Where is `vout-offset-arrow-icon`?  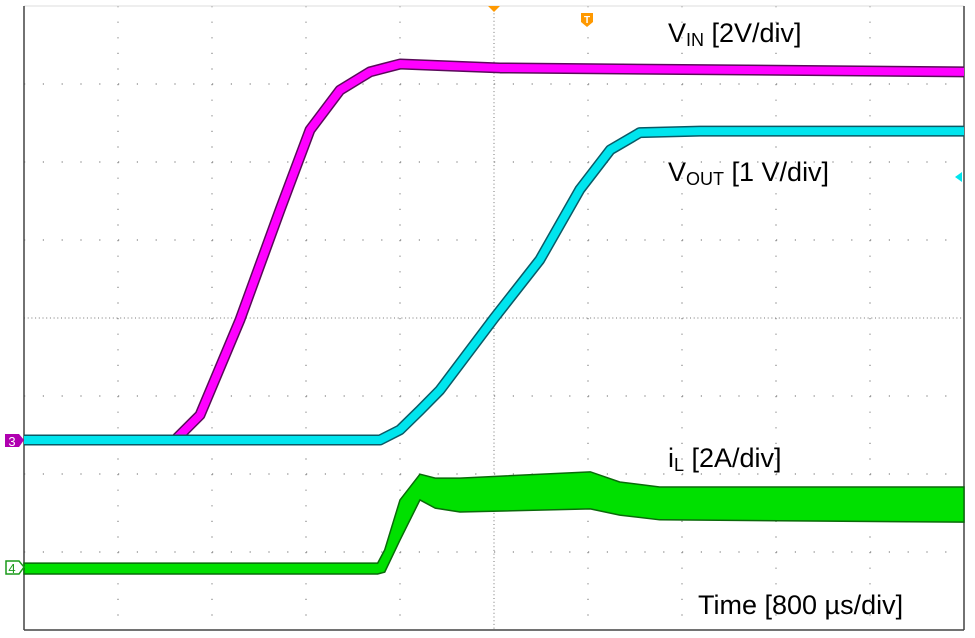 vout-offset-arrow-icon is located at coordinates (958, 177).